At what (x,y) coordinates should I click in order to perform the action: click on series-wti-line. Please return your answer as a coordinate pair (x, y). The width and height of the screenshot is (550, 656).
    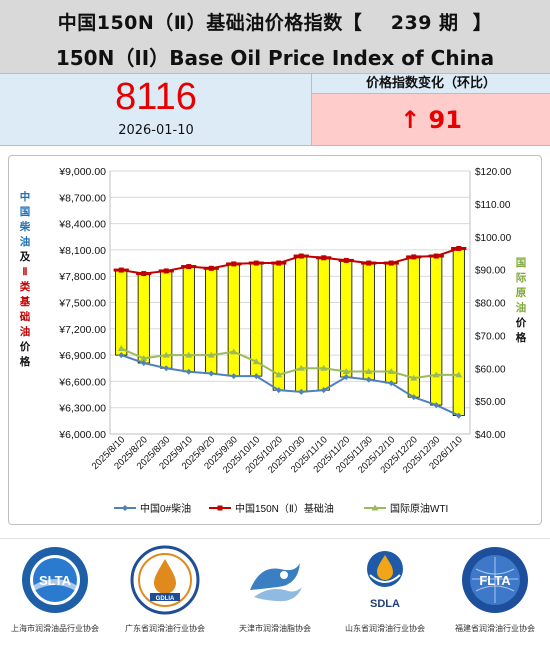
    Looking at the image, I should click on (289, 363).